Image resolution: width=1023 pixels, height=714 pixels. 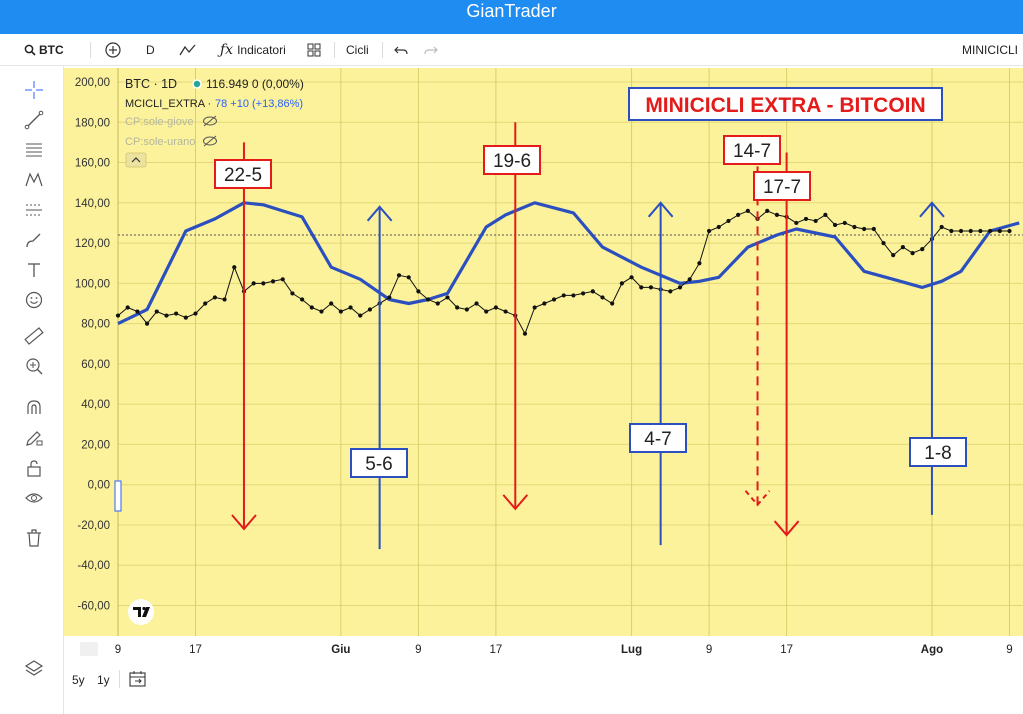 I want to click on title-text: MINICICLI EXTRA - BITCOIN, so click(x=785, y=105).